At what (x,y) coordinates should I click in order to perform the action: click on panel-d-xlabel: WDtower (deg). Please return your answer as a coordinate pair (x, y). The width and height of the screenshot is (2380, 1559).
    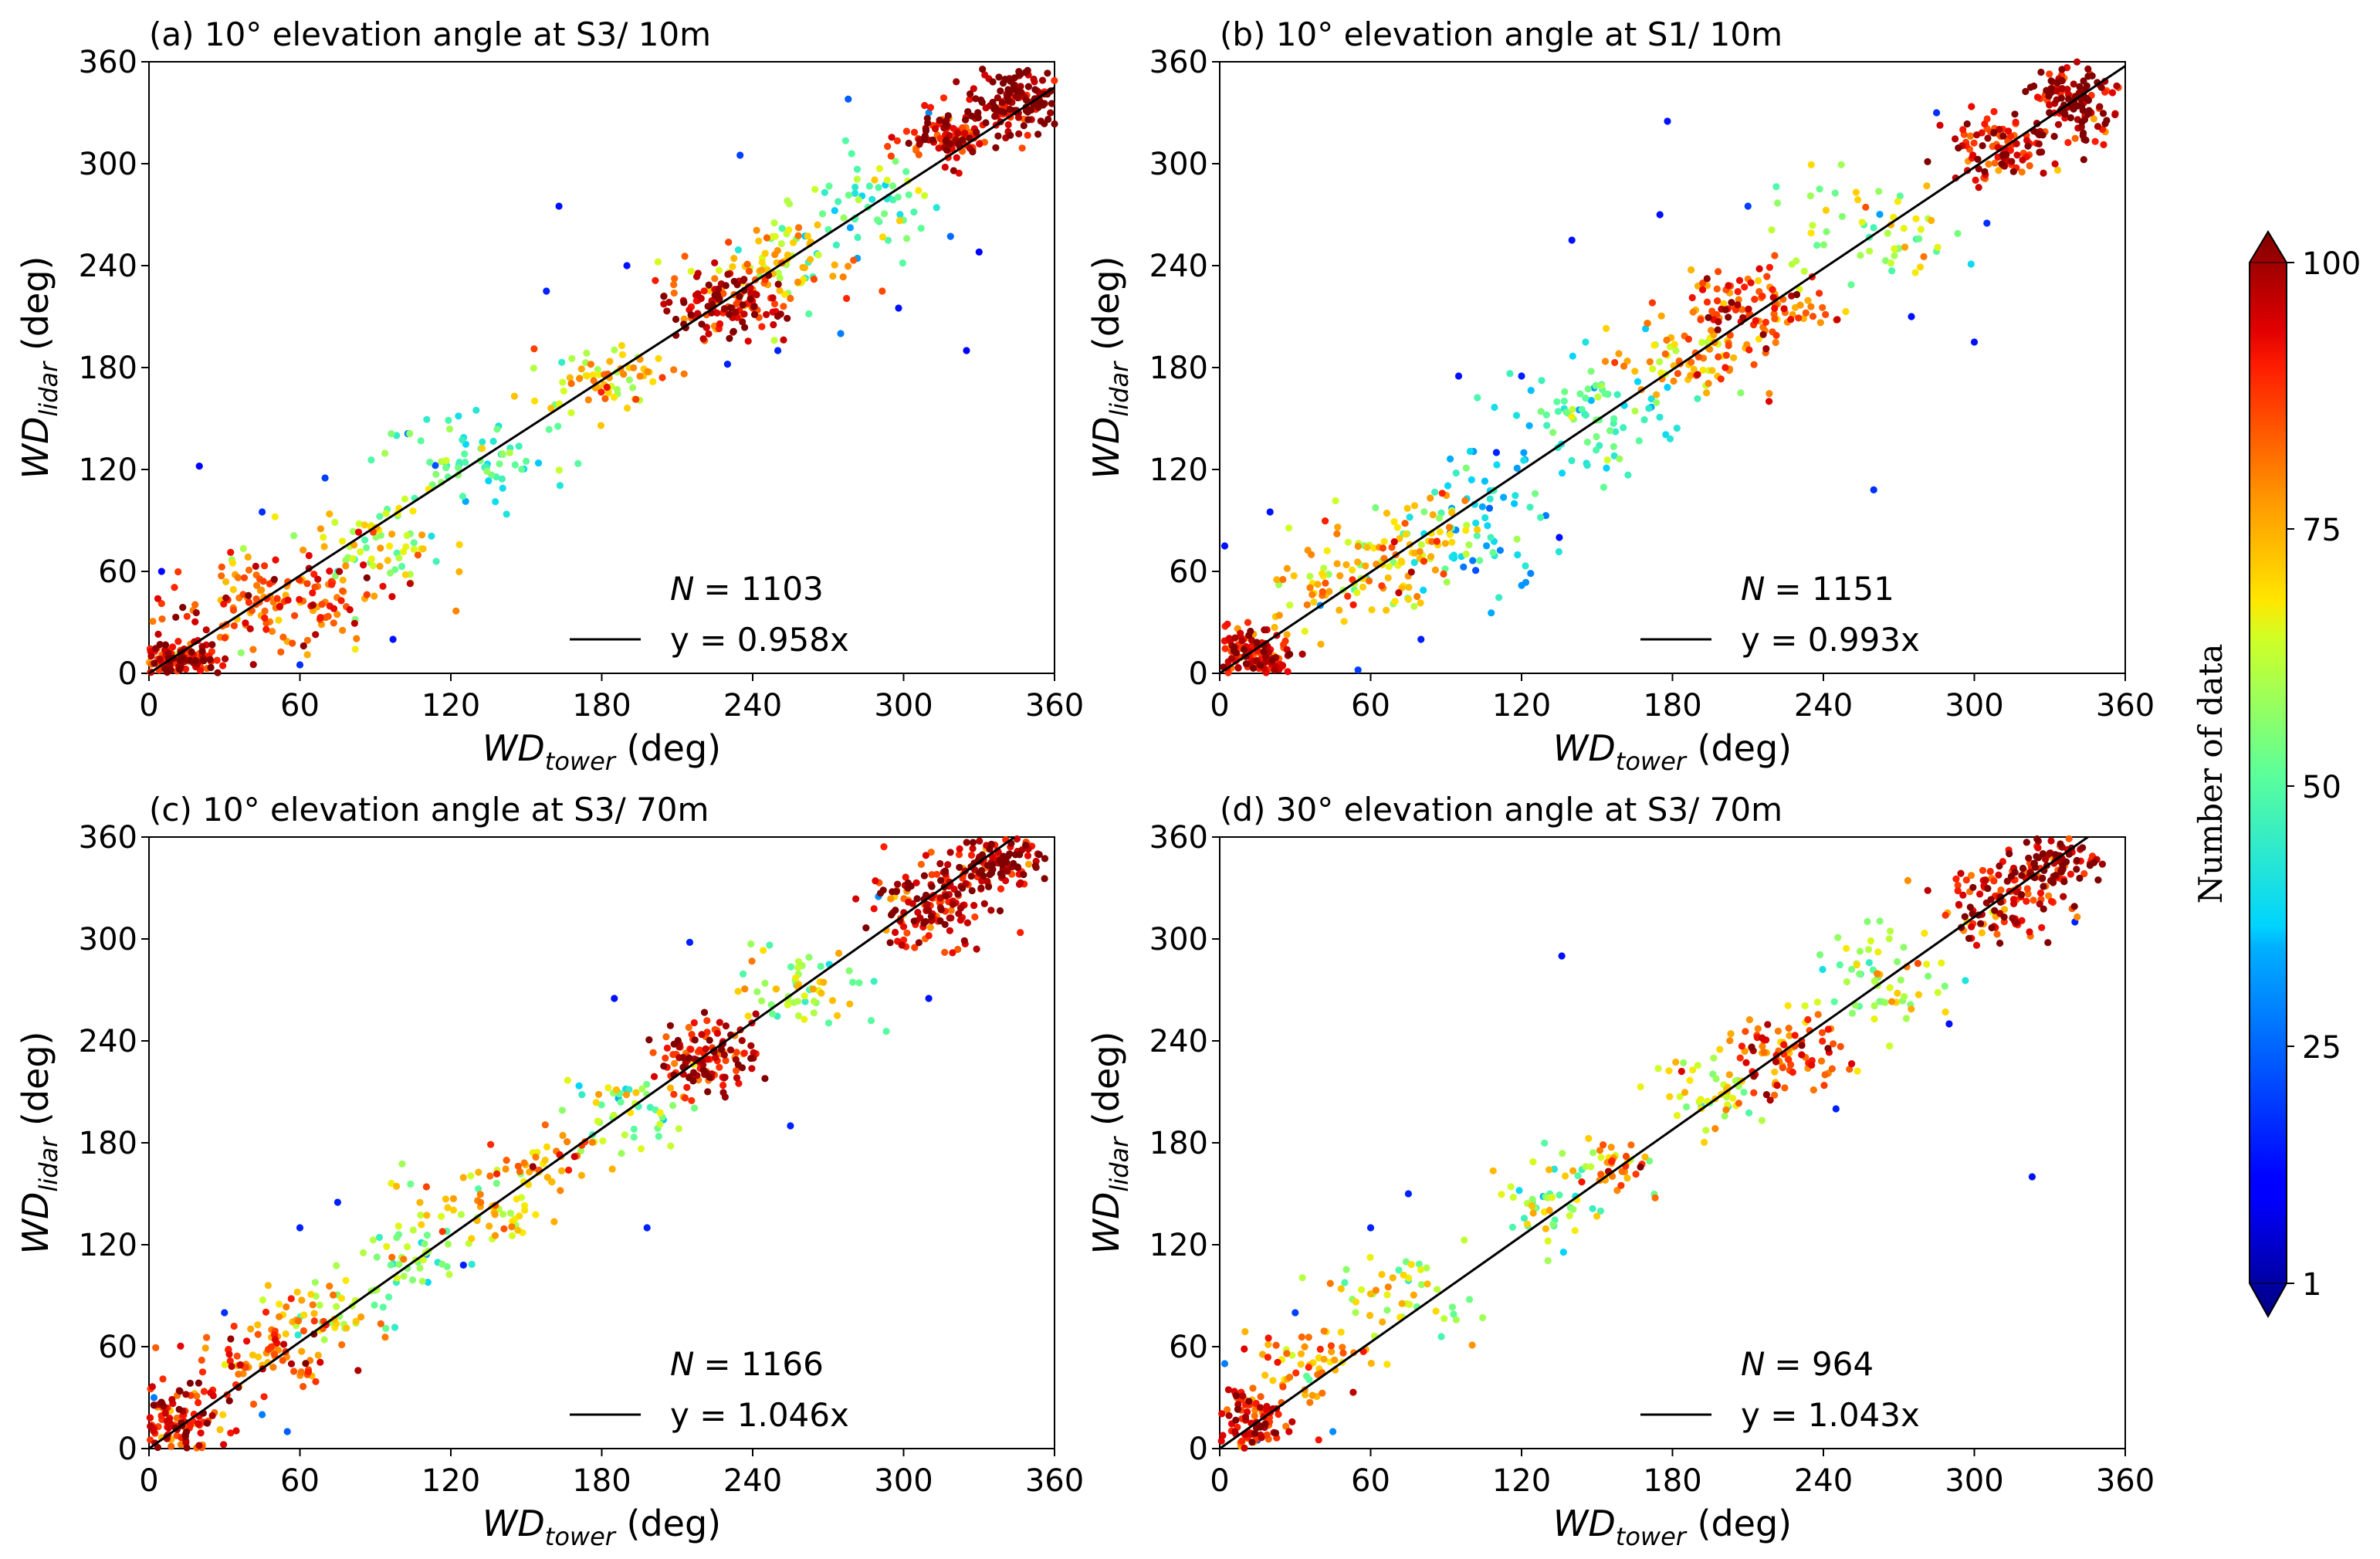
    Looking at the image, I should click on (1672, 1527).